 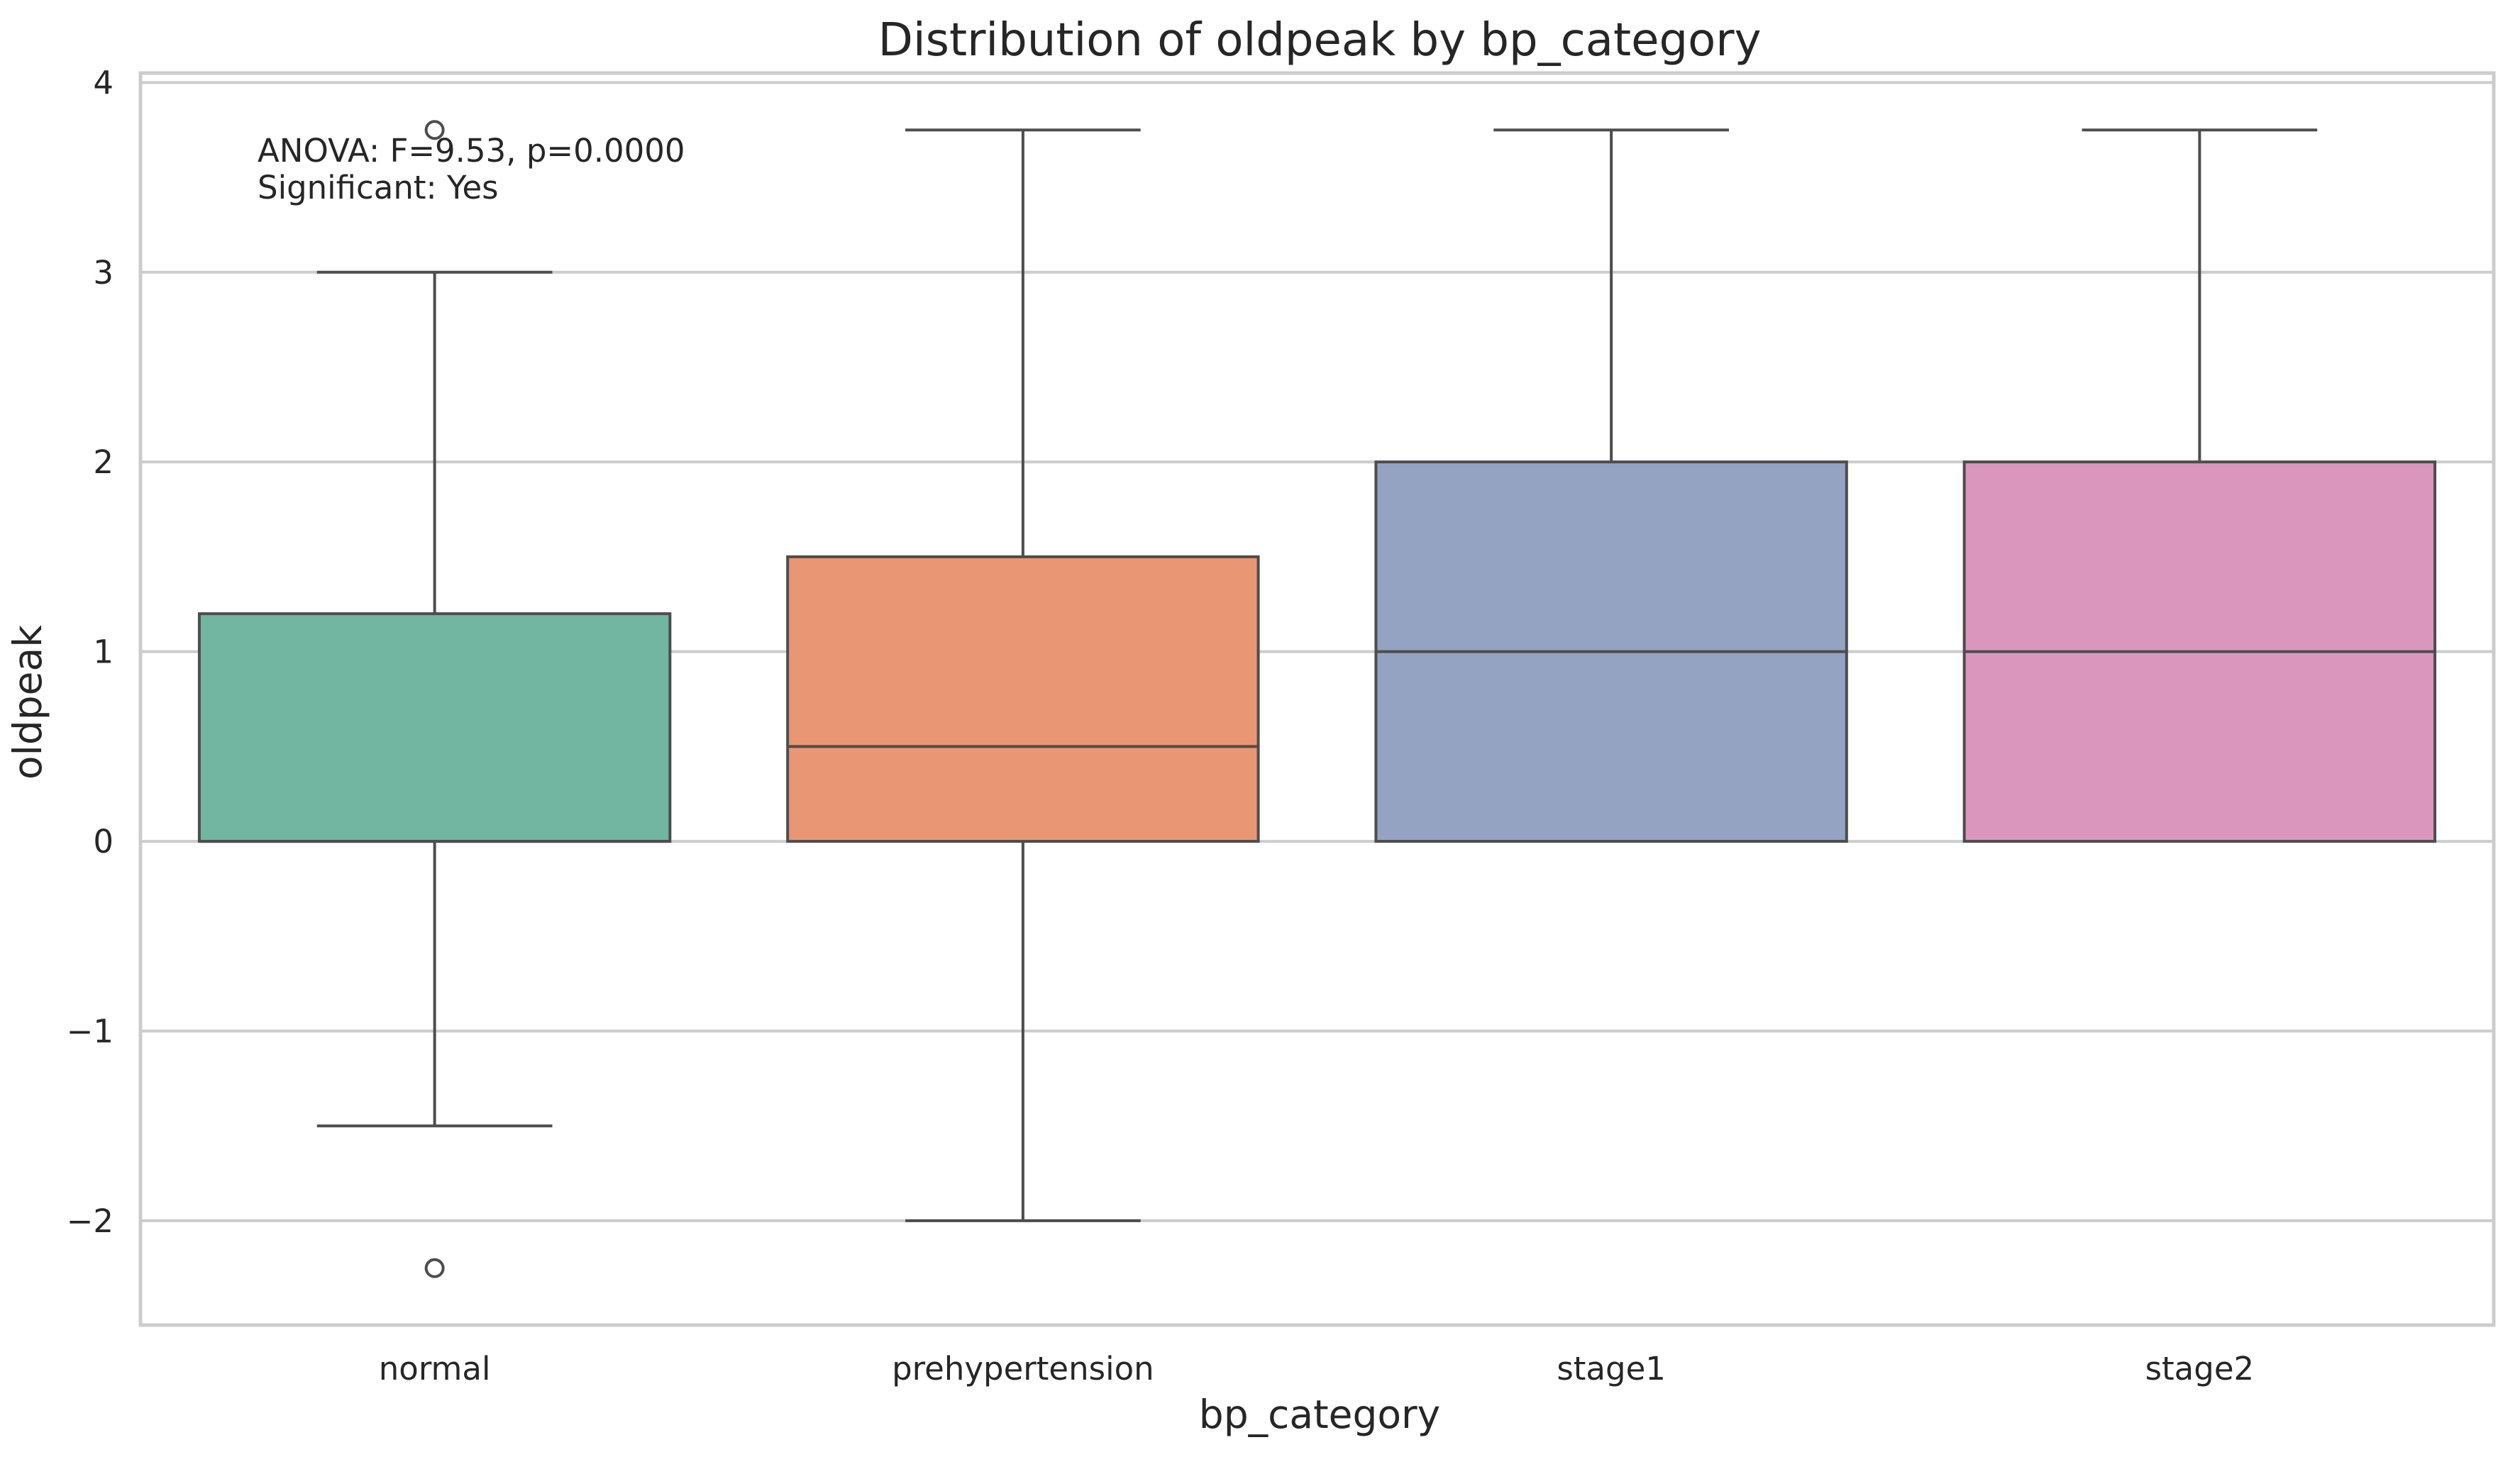 What do you see at coordinates (103, 841) in the screenshot?
I see `y-tick-label: 0` at bounding box center [103, 841].